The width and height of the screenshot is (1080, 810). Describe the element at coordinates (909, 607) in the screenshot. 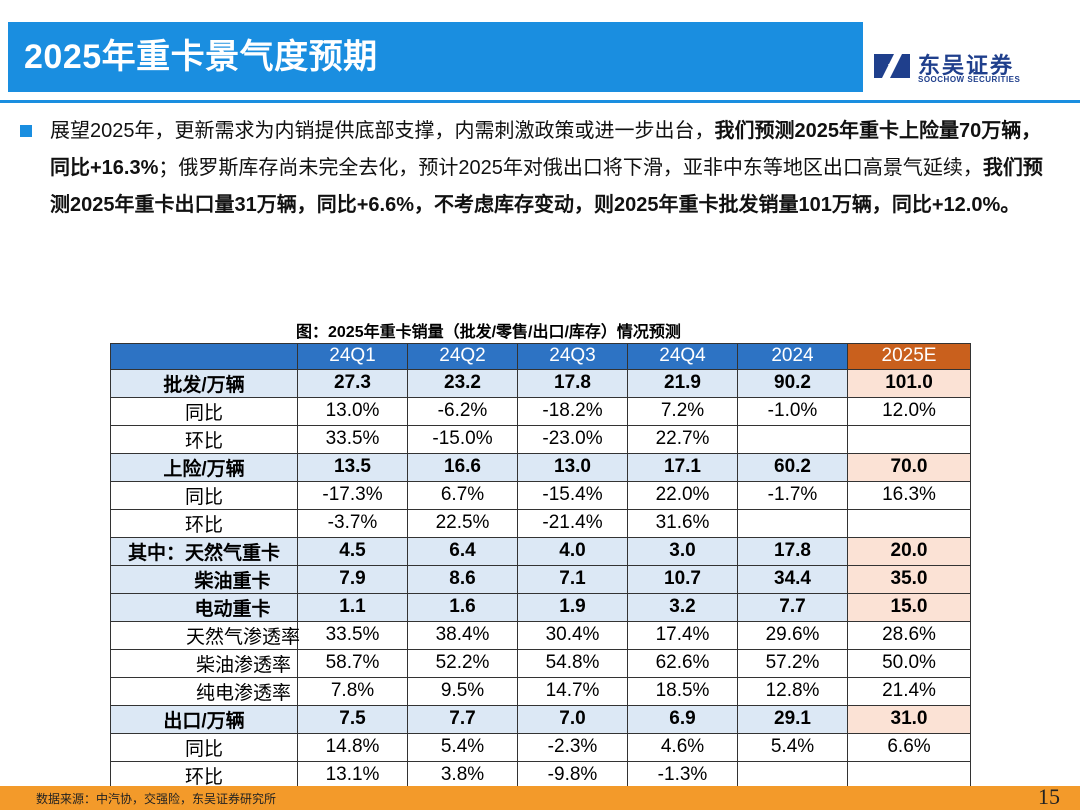

I see `forecast-cell: 15.0` at that location.